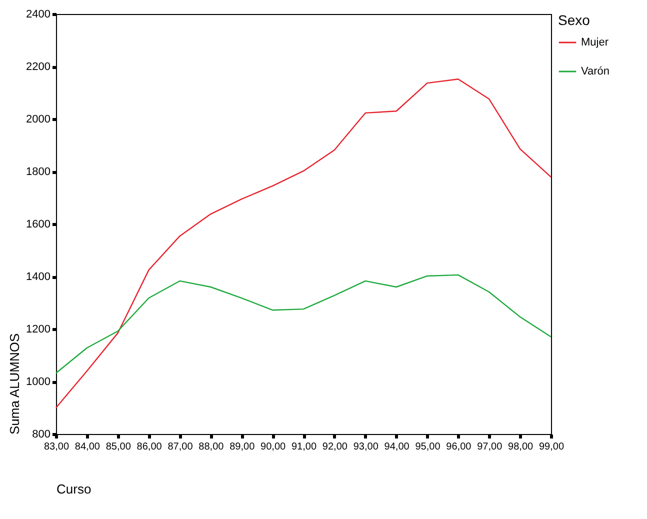 The image size is (647, 519). I want to click on x-tick-label: 96,00, so click(459, 447).